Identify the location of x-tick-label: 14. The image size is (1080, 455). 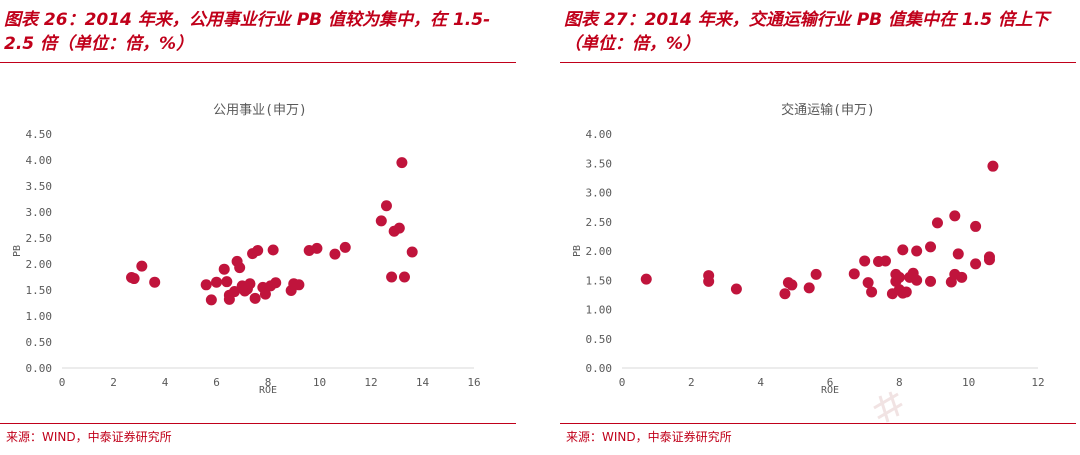
(423, 382).